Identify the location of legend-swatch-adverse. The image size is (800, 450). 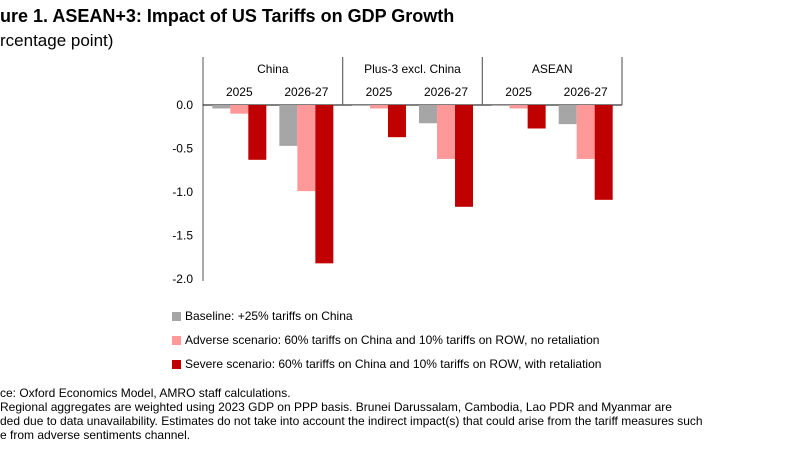
(176, 340).